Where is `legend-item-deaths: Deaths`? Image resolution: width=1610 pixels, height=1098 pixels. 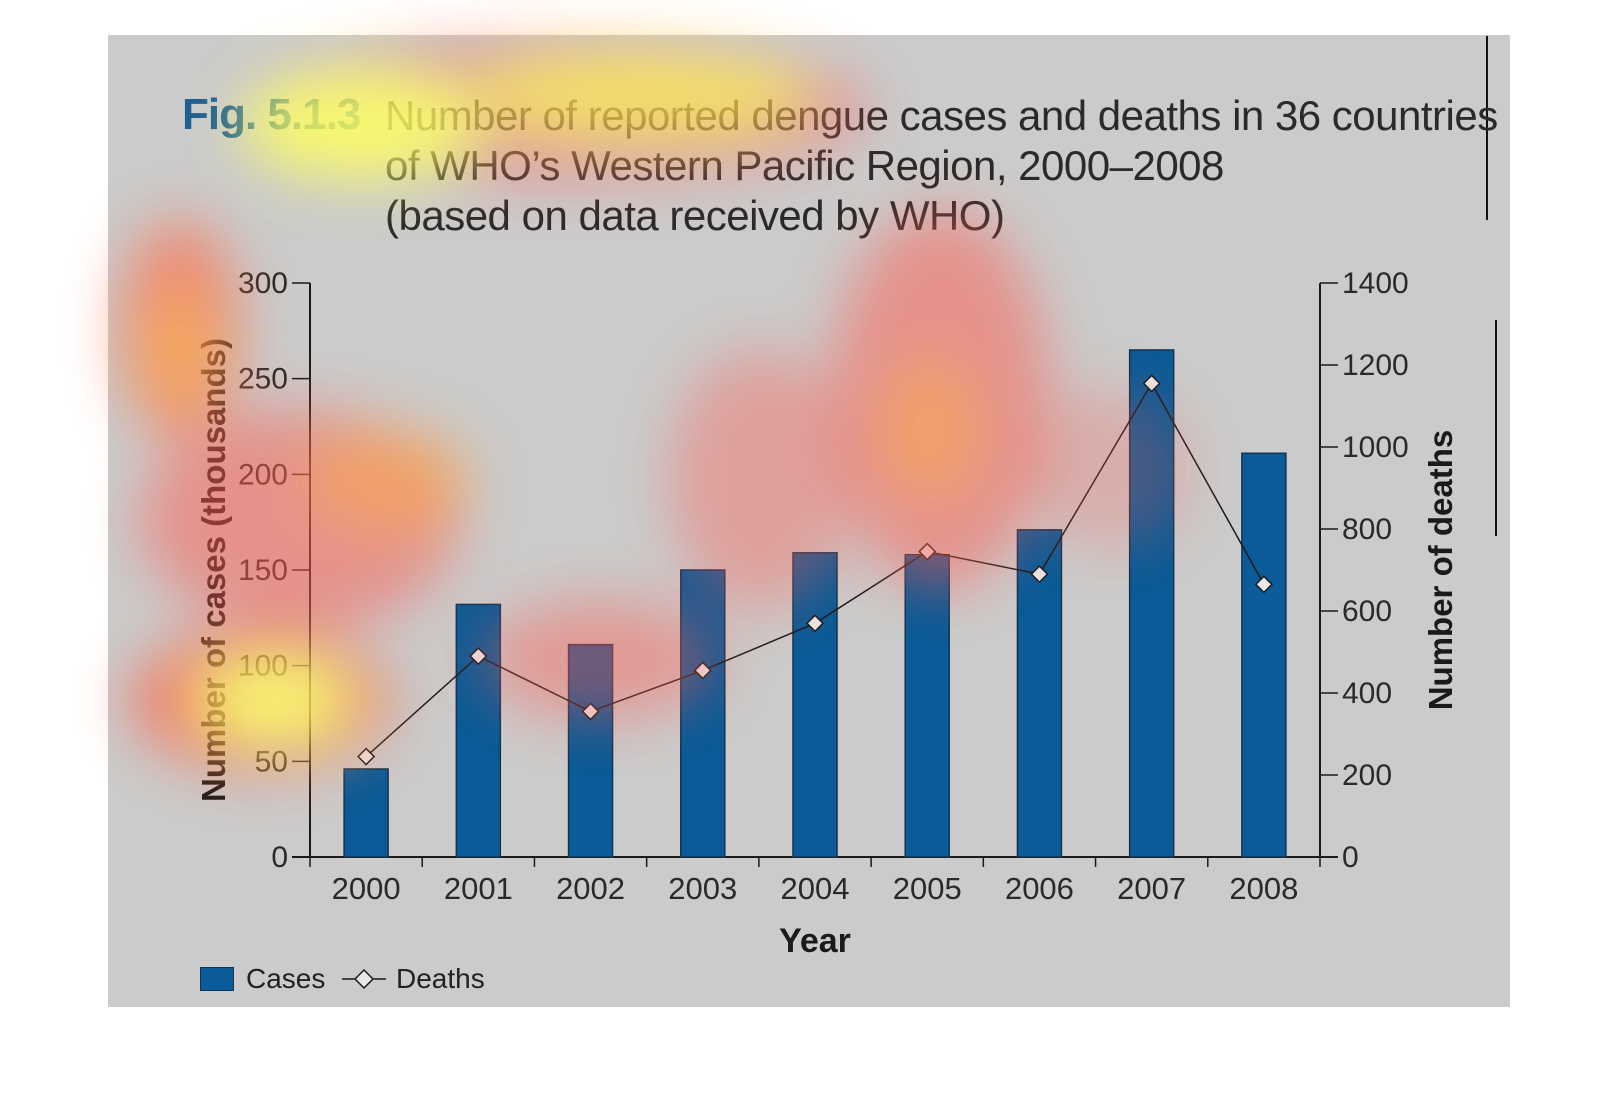
legend-item-deaths: Deaths is located at coordinates (412, 979).